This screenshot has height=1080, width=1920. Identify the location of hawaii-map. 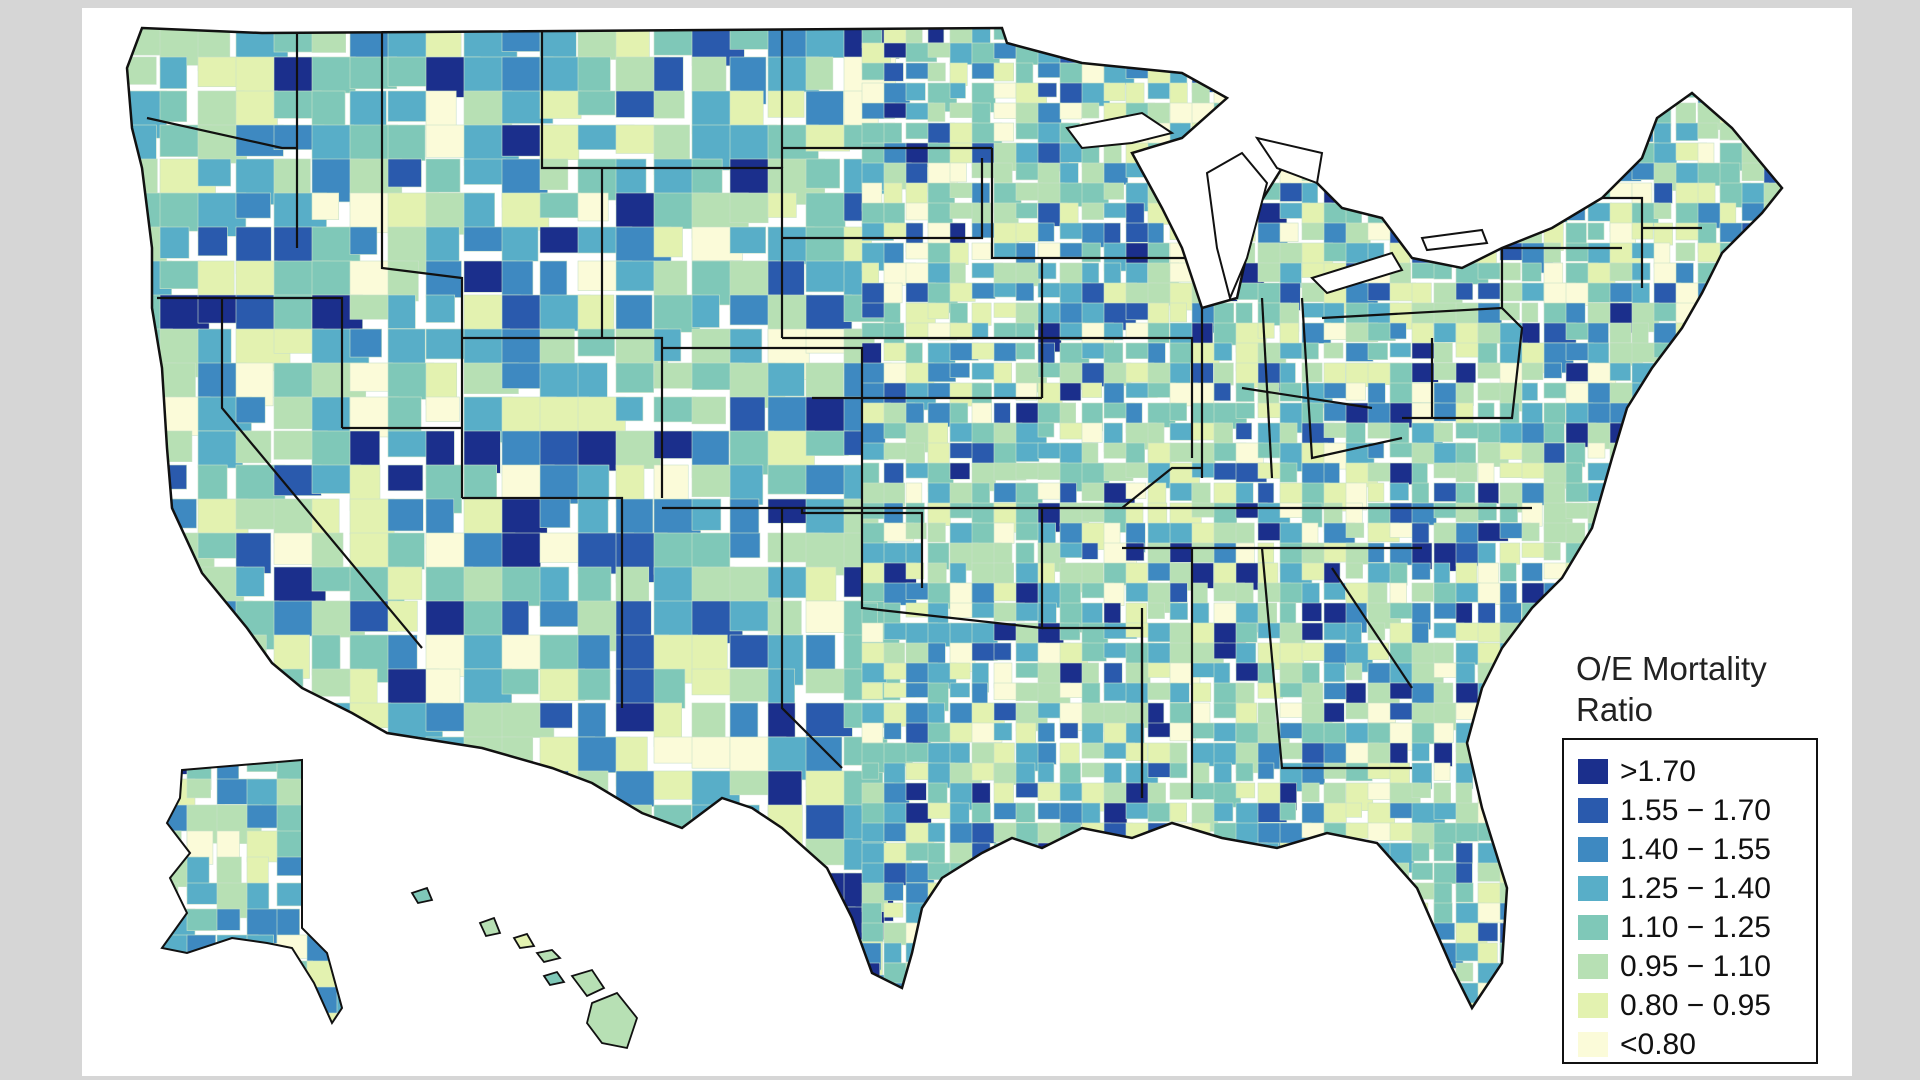
(524, 968).